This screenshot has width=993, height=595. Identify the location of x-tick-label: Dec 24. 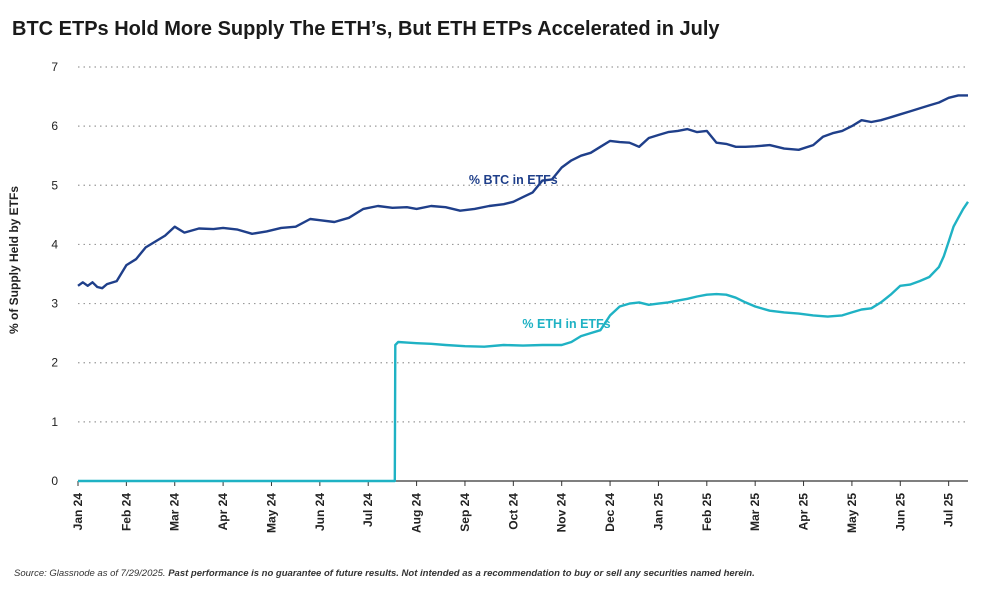
(610, 512).